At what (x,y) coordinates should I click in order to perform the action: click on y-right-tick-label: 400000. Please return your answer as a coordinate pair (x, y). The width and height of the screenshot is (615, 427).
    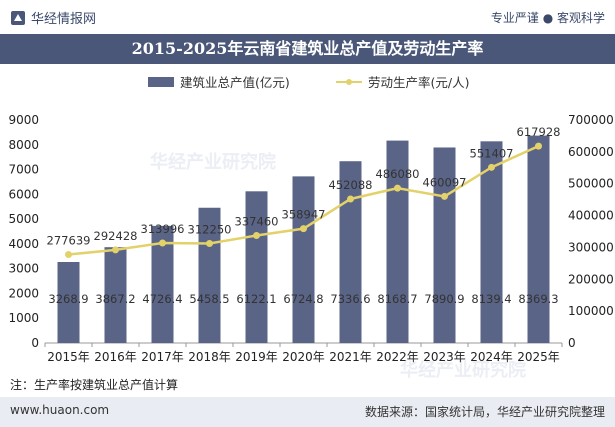
    Looking at the image, I should click on (591, 216).